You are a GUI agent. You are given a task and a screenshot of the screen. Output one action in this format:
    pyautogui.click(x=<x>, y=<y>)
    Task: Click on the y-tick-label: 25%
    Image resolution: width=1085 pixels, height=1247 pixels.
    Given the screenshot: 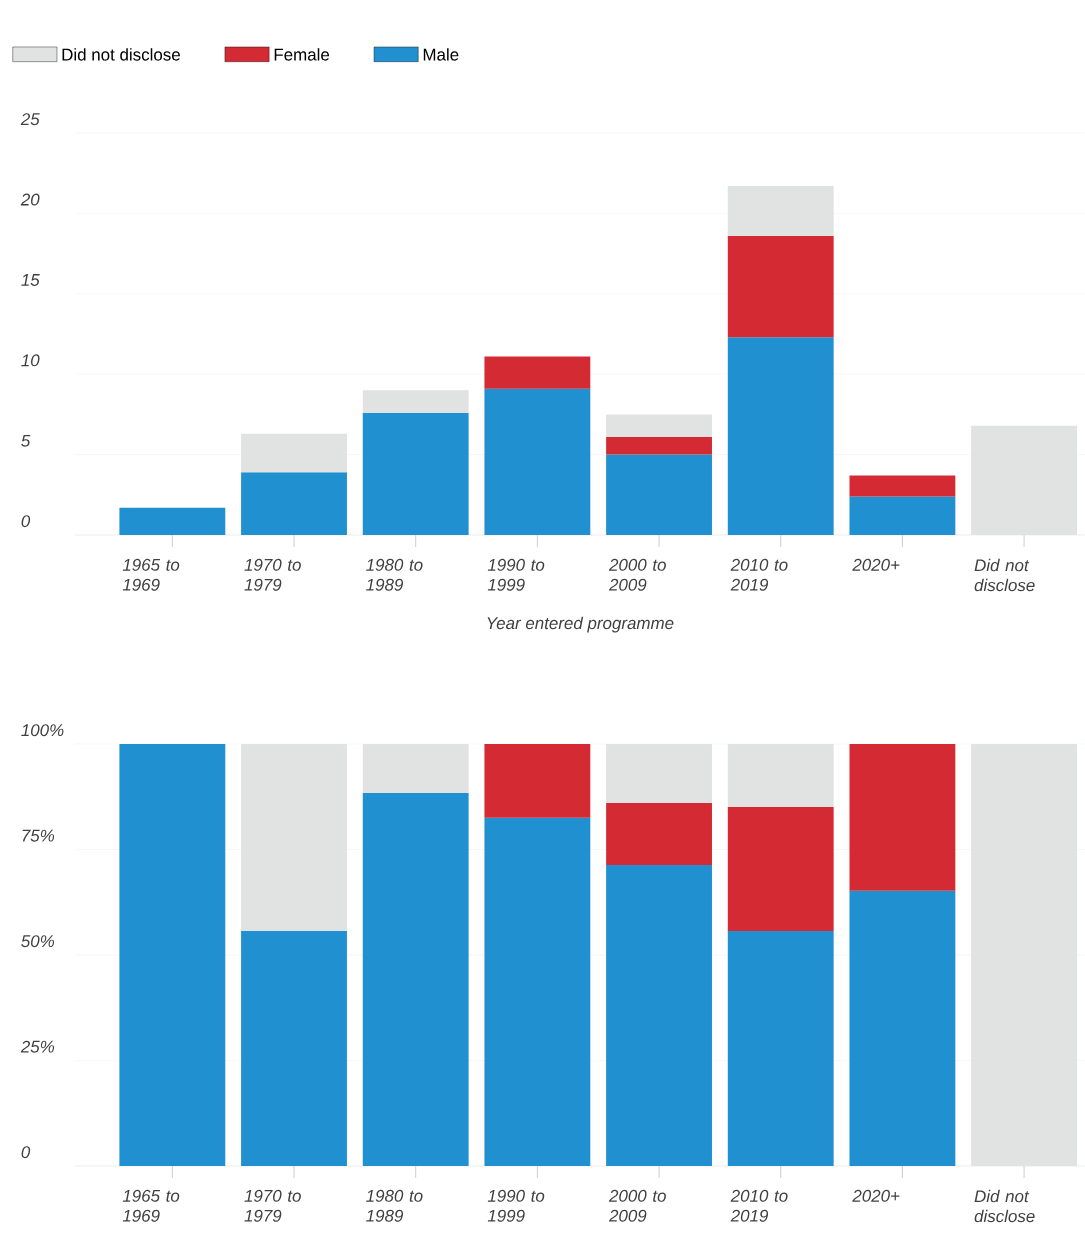 What is the action you would take?
    pyautogui.click(x=37, y=1046)
    